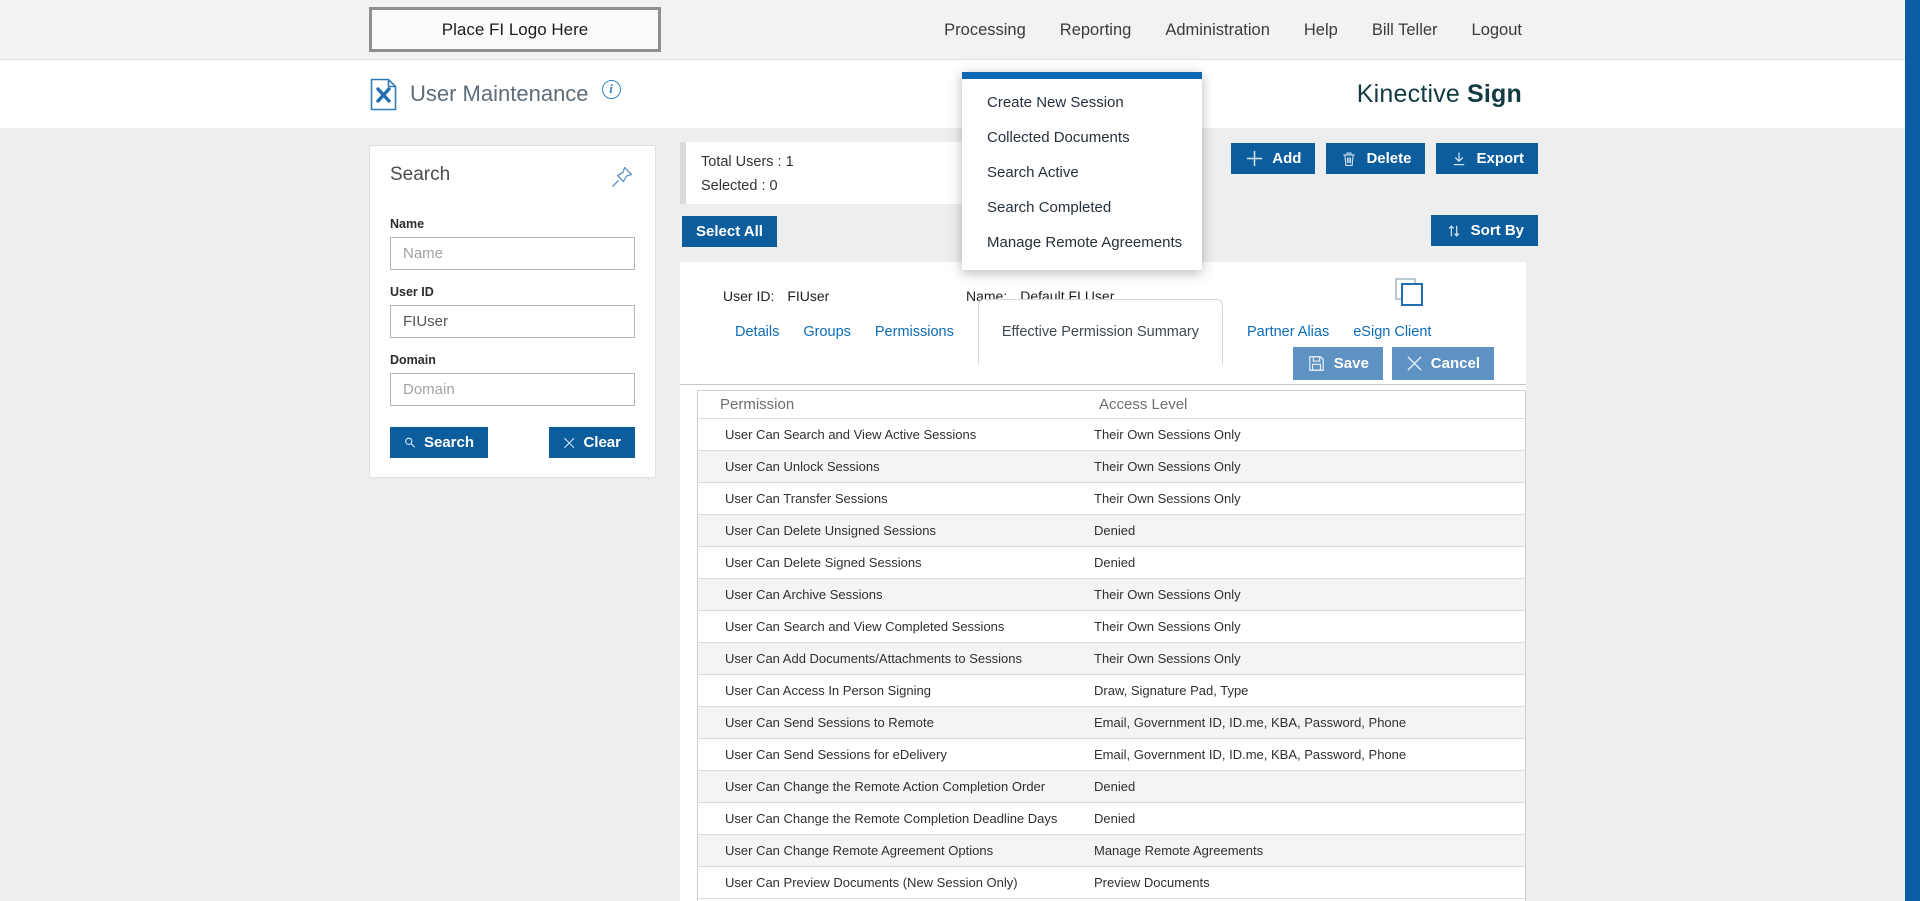 Image resolution: width=1920 pixels, height=901 pixels. I want to click on brand-logo: Kinective Sign, so click(1439, 94).